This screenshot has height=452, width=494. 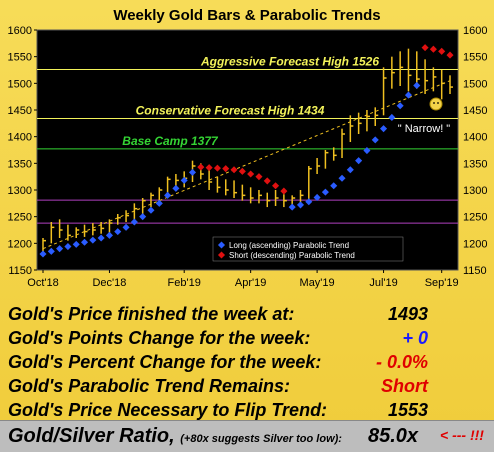 What do you see at coordinates (424, 129) in the screenshot?
I see `narrow-annotation: " Narrow! "` at bounding box center [424, 129].